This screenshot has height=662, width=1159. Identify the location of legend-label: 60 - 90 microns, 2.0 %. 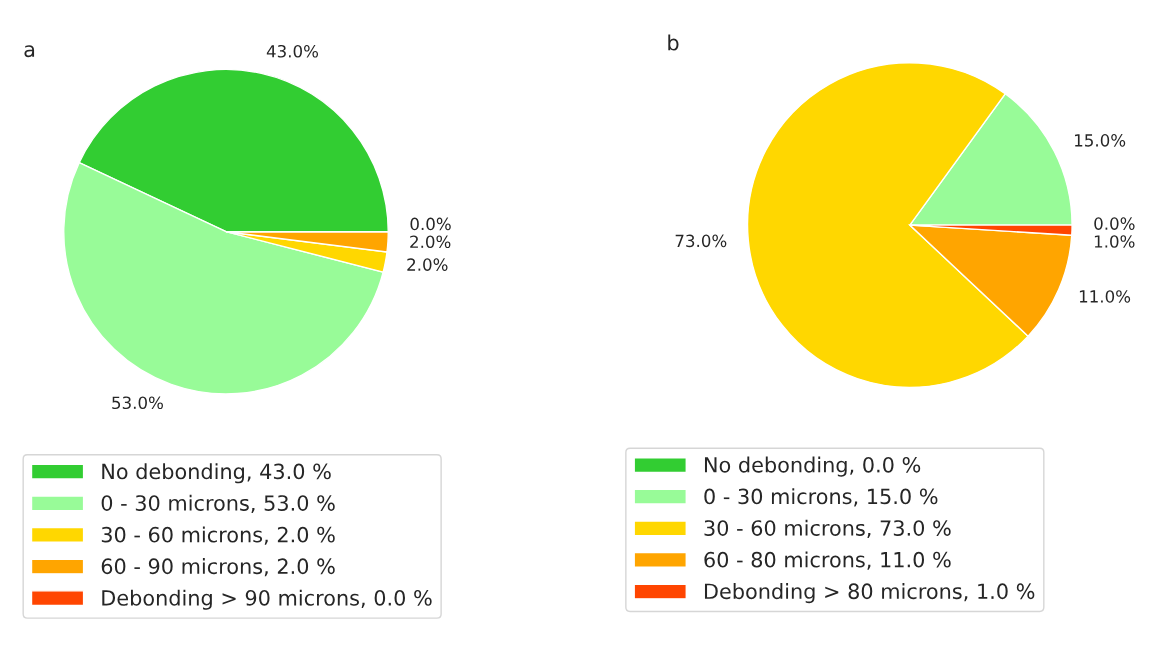
(218, 567).